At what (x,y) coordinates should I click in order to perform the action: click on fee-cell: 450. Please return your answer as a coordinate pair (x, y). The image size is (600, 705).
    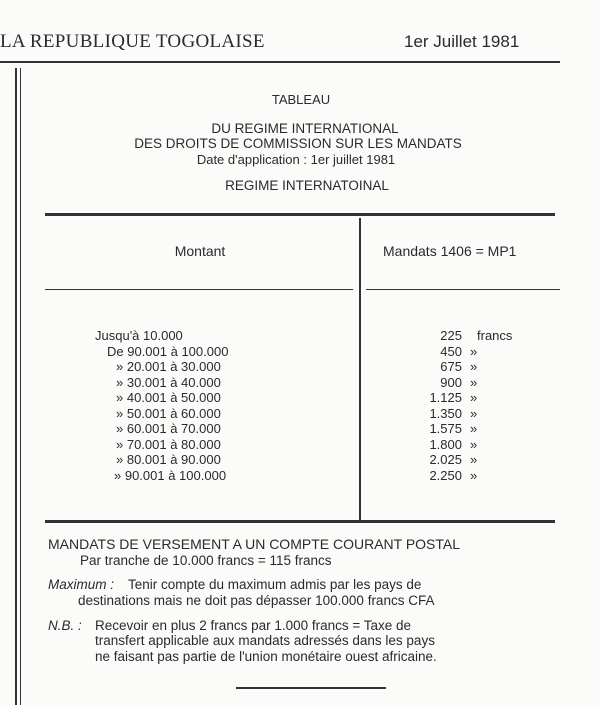
    Looking at the image, I should click on (451, 351).